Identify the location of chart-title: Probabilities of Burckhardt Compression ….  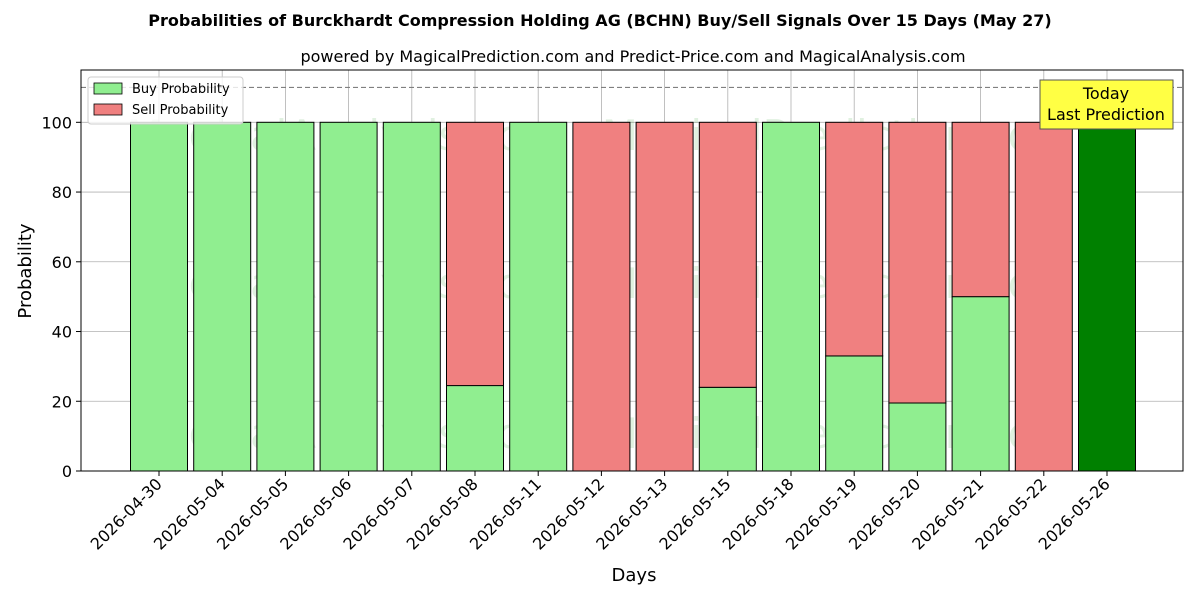
(599, 20).